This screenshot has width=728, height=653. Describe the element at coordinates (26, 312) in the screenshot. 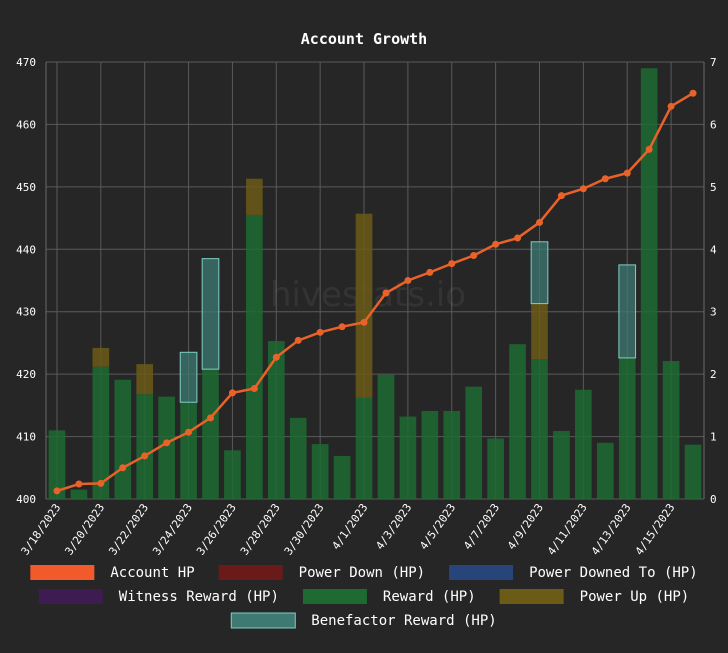

I see `y-left-tick-label: 430` at that location.